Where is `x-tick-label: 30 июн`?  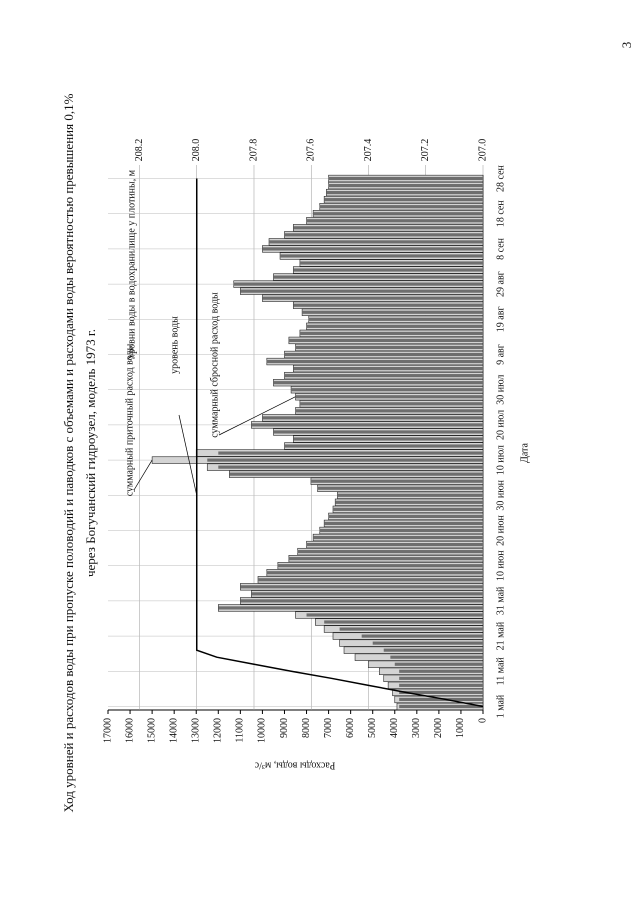 x-tick-label: 30 июн is located at coordinates (500, 494).